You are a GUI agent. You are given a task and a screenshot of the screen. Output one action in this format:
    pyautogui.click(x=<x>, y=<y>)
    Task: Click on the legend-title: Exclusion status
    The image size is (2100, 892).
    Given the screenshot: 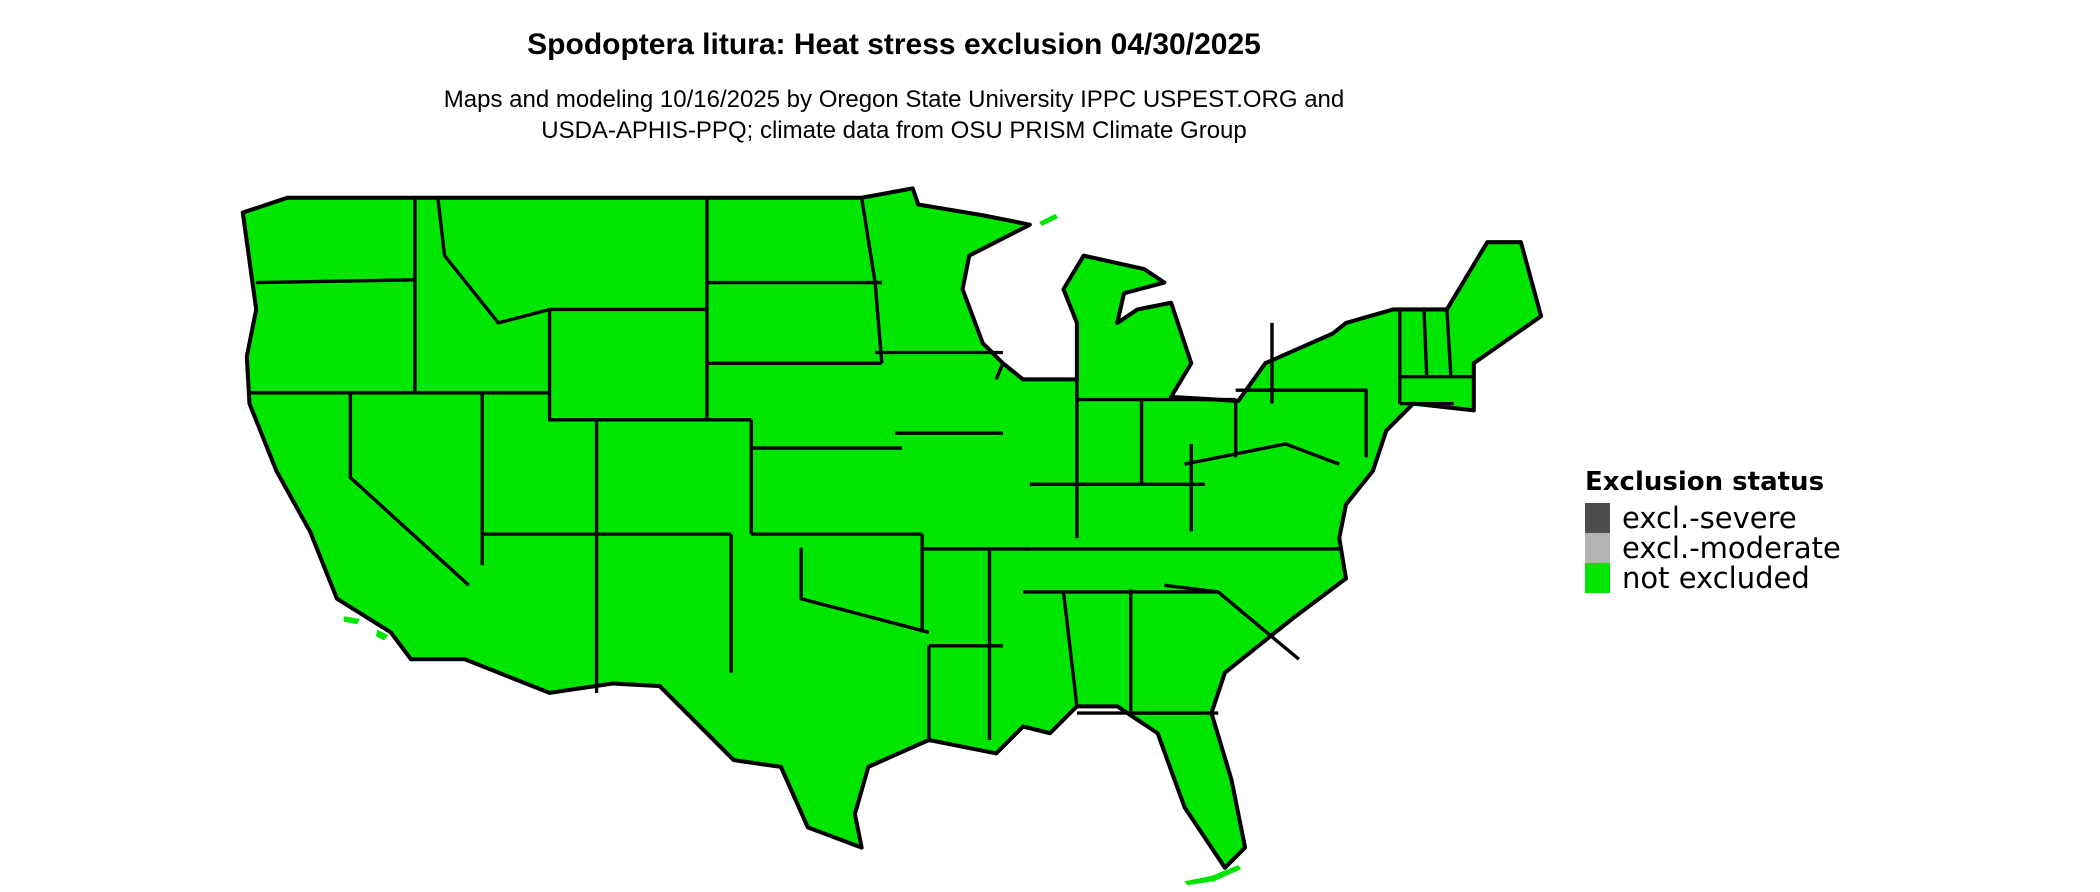 What is the action you would take?
    pyautogui.click(x=1705, y=482)
    